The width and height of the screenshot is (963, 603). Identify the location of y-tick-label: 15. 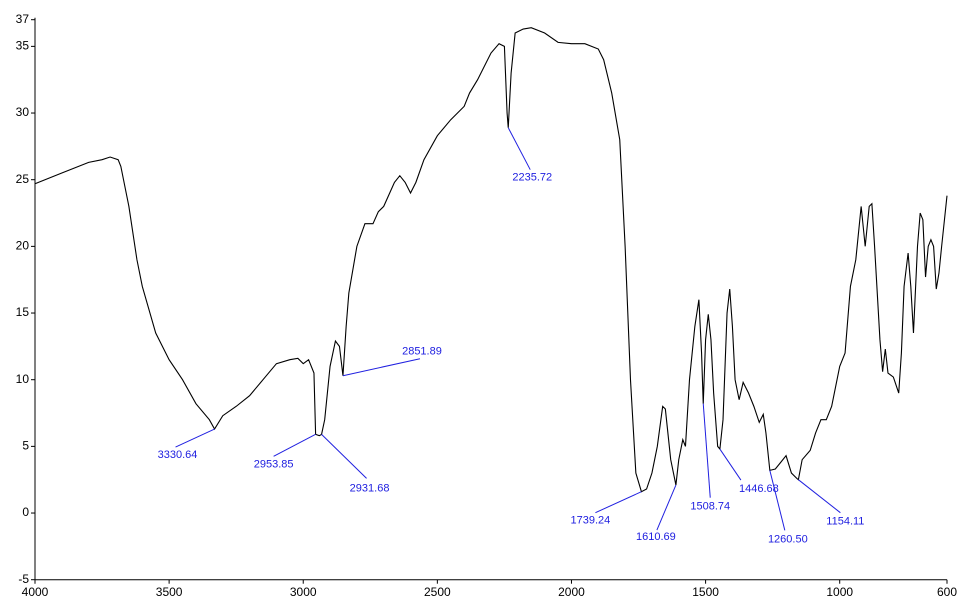
(23, 312).